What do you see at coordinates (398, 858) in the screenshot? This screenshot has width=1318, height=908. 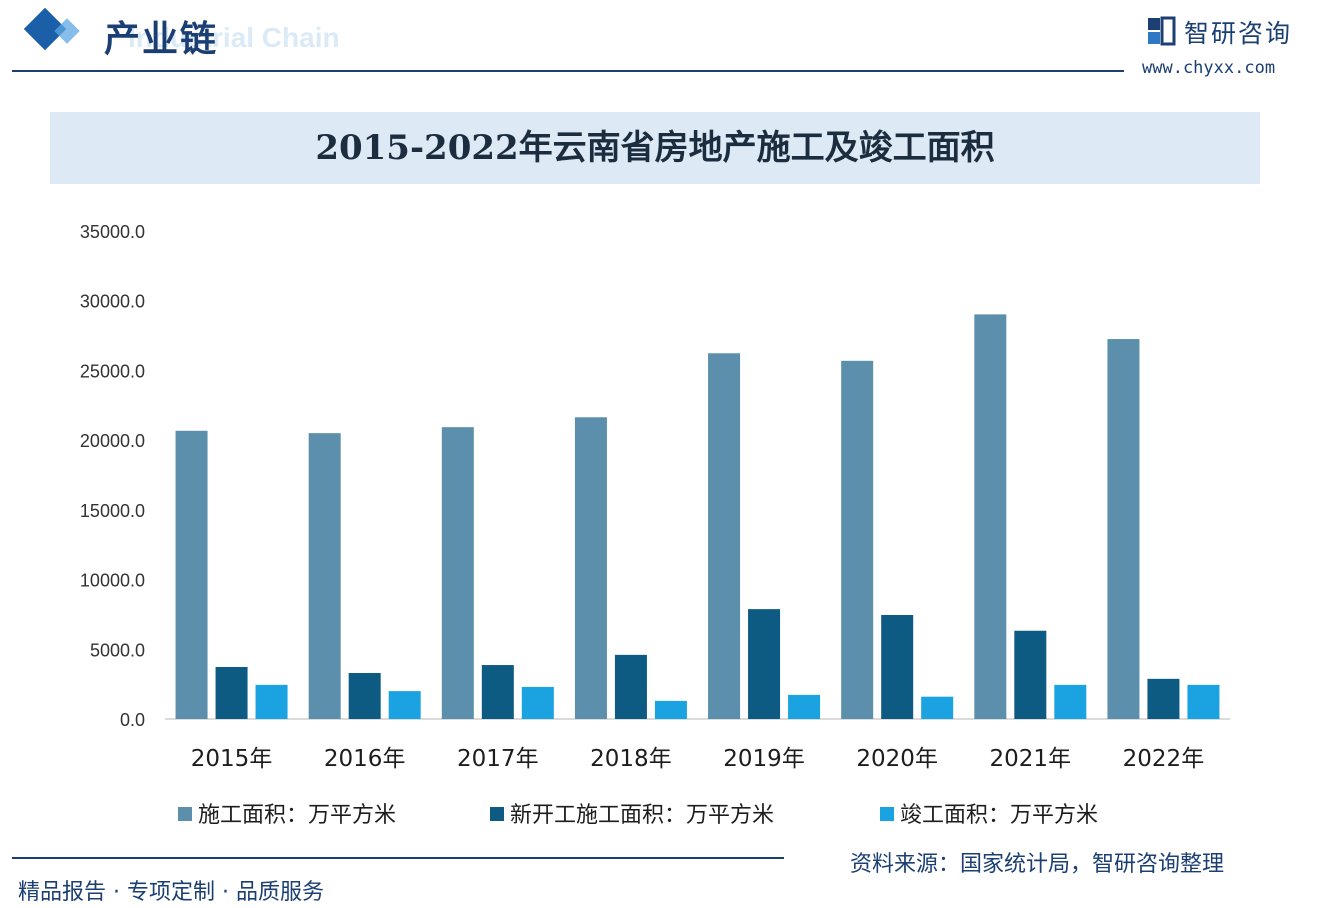 I see `footer-divider` at bounding box center [398, 858].